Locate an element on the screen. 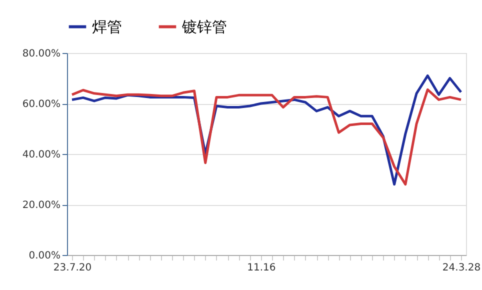 The height and width of the screenshot is (290, 482). x-tick-label: 23.7.20 is located at coordinates (72, 268).